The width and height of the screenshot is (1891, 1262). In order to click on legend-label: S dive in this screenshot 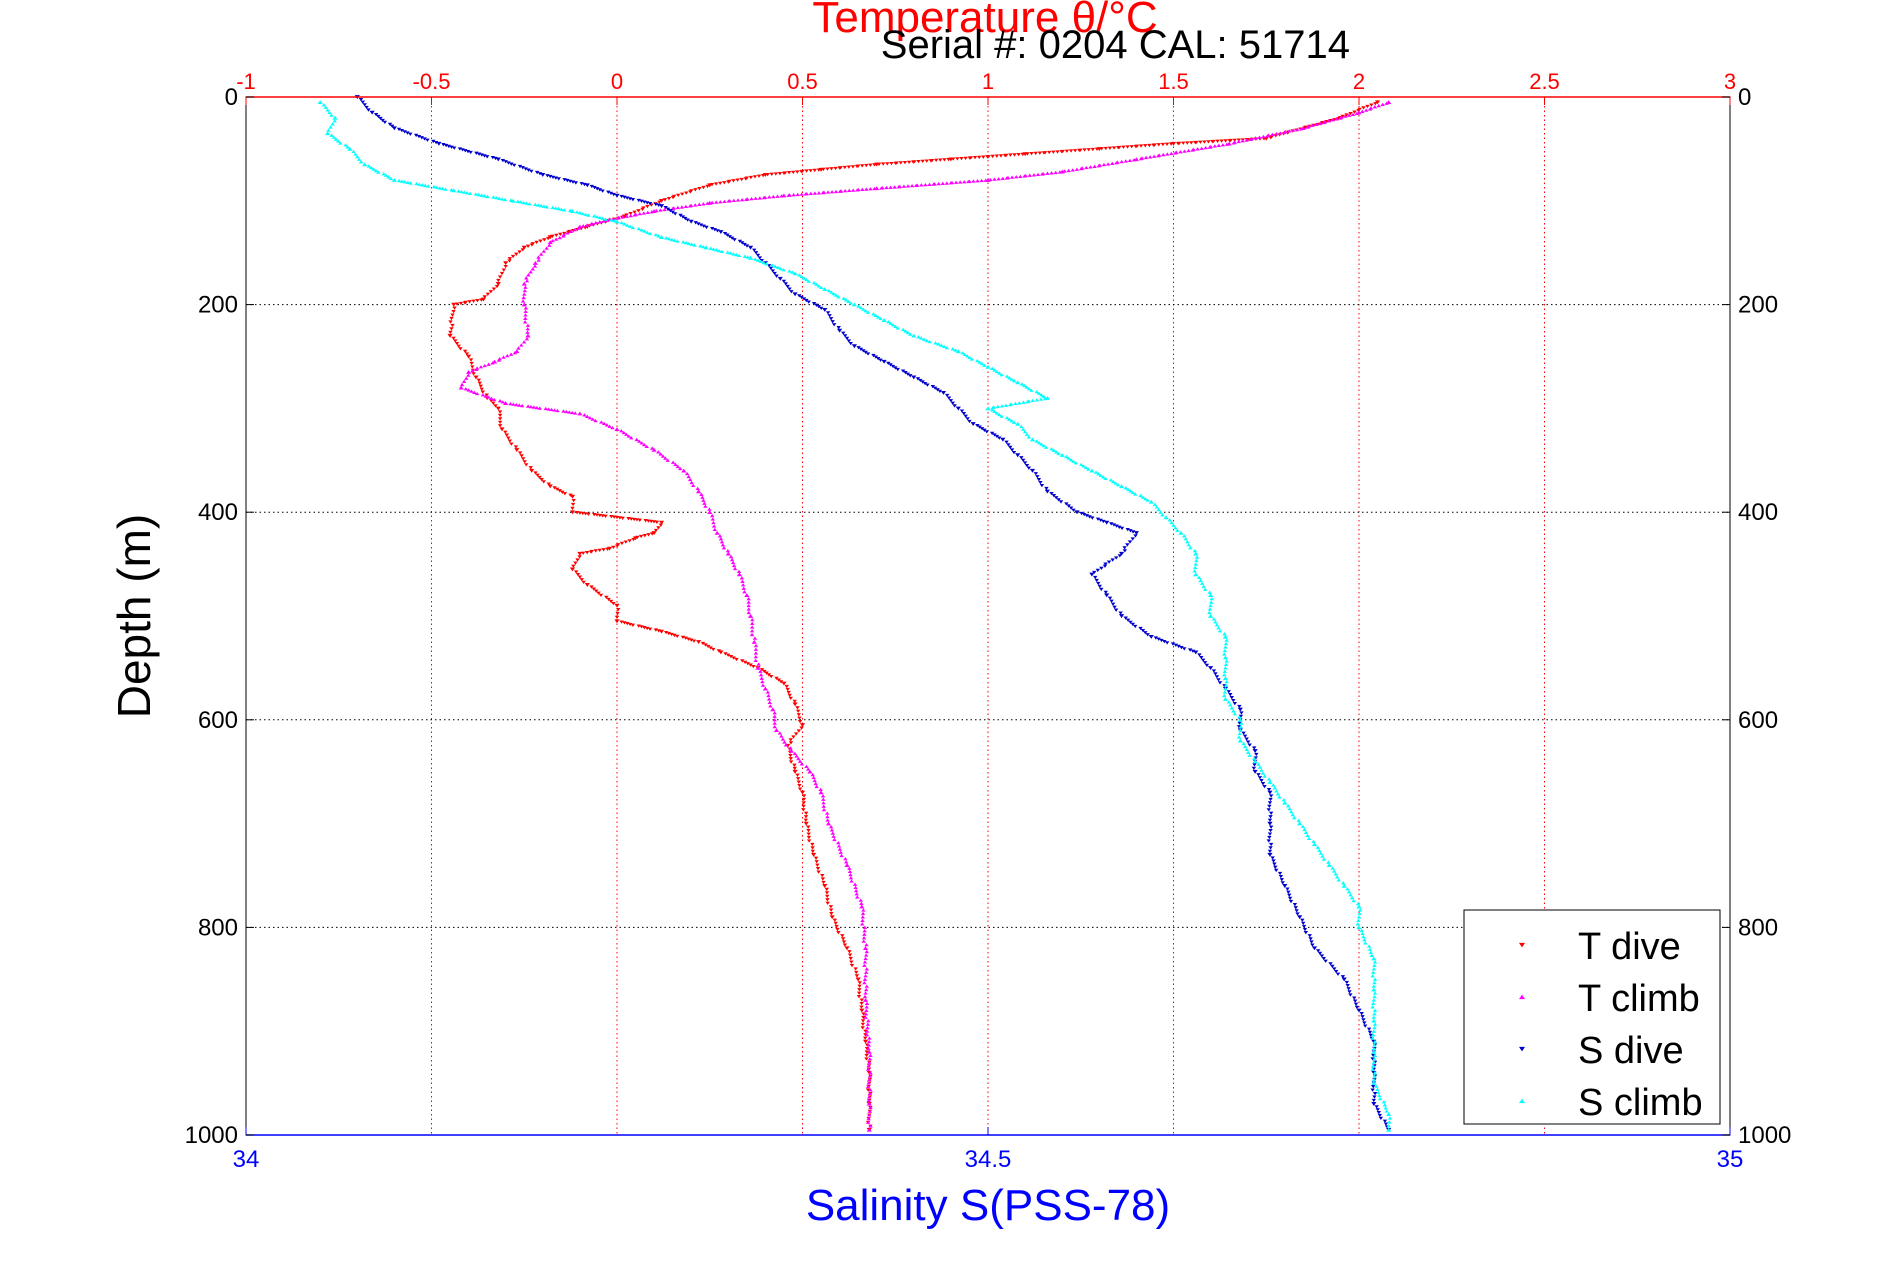, I will do `click(1631, 1051)`.